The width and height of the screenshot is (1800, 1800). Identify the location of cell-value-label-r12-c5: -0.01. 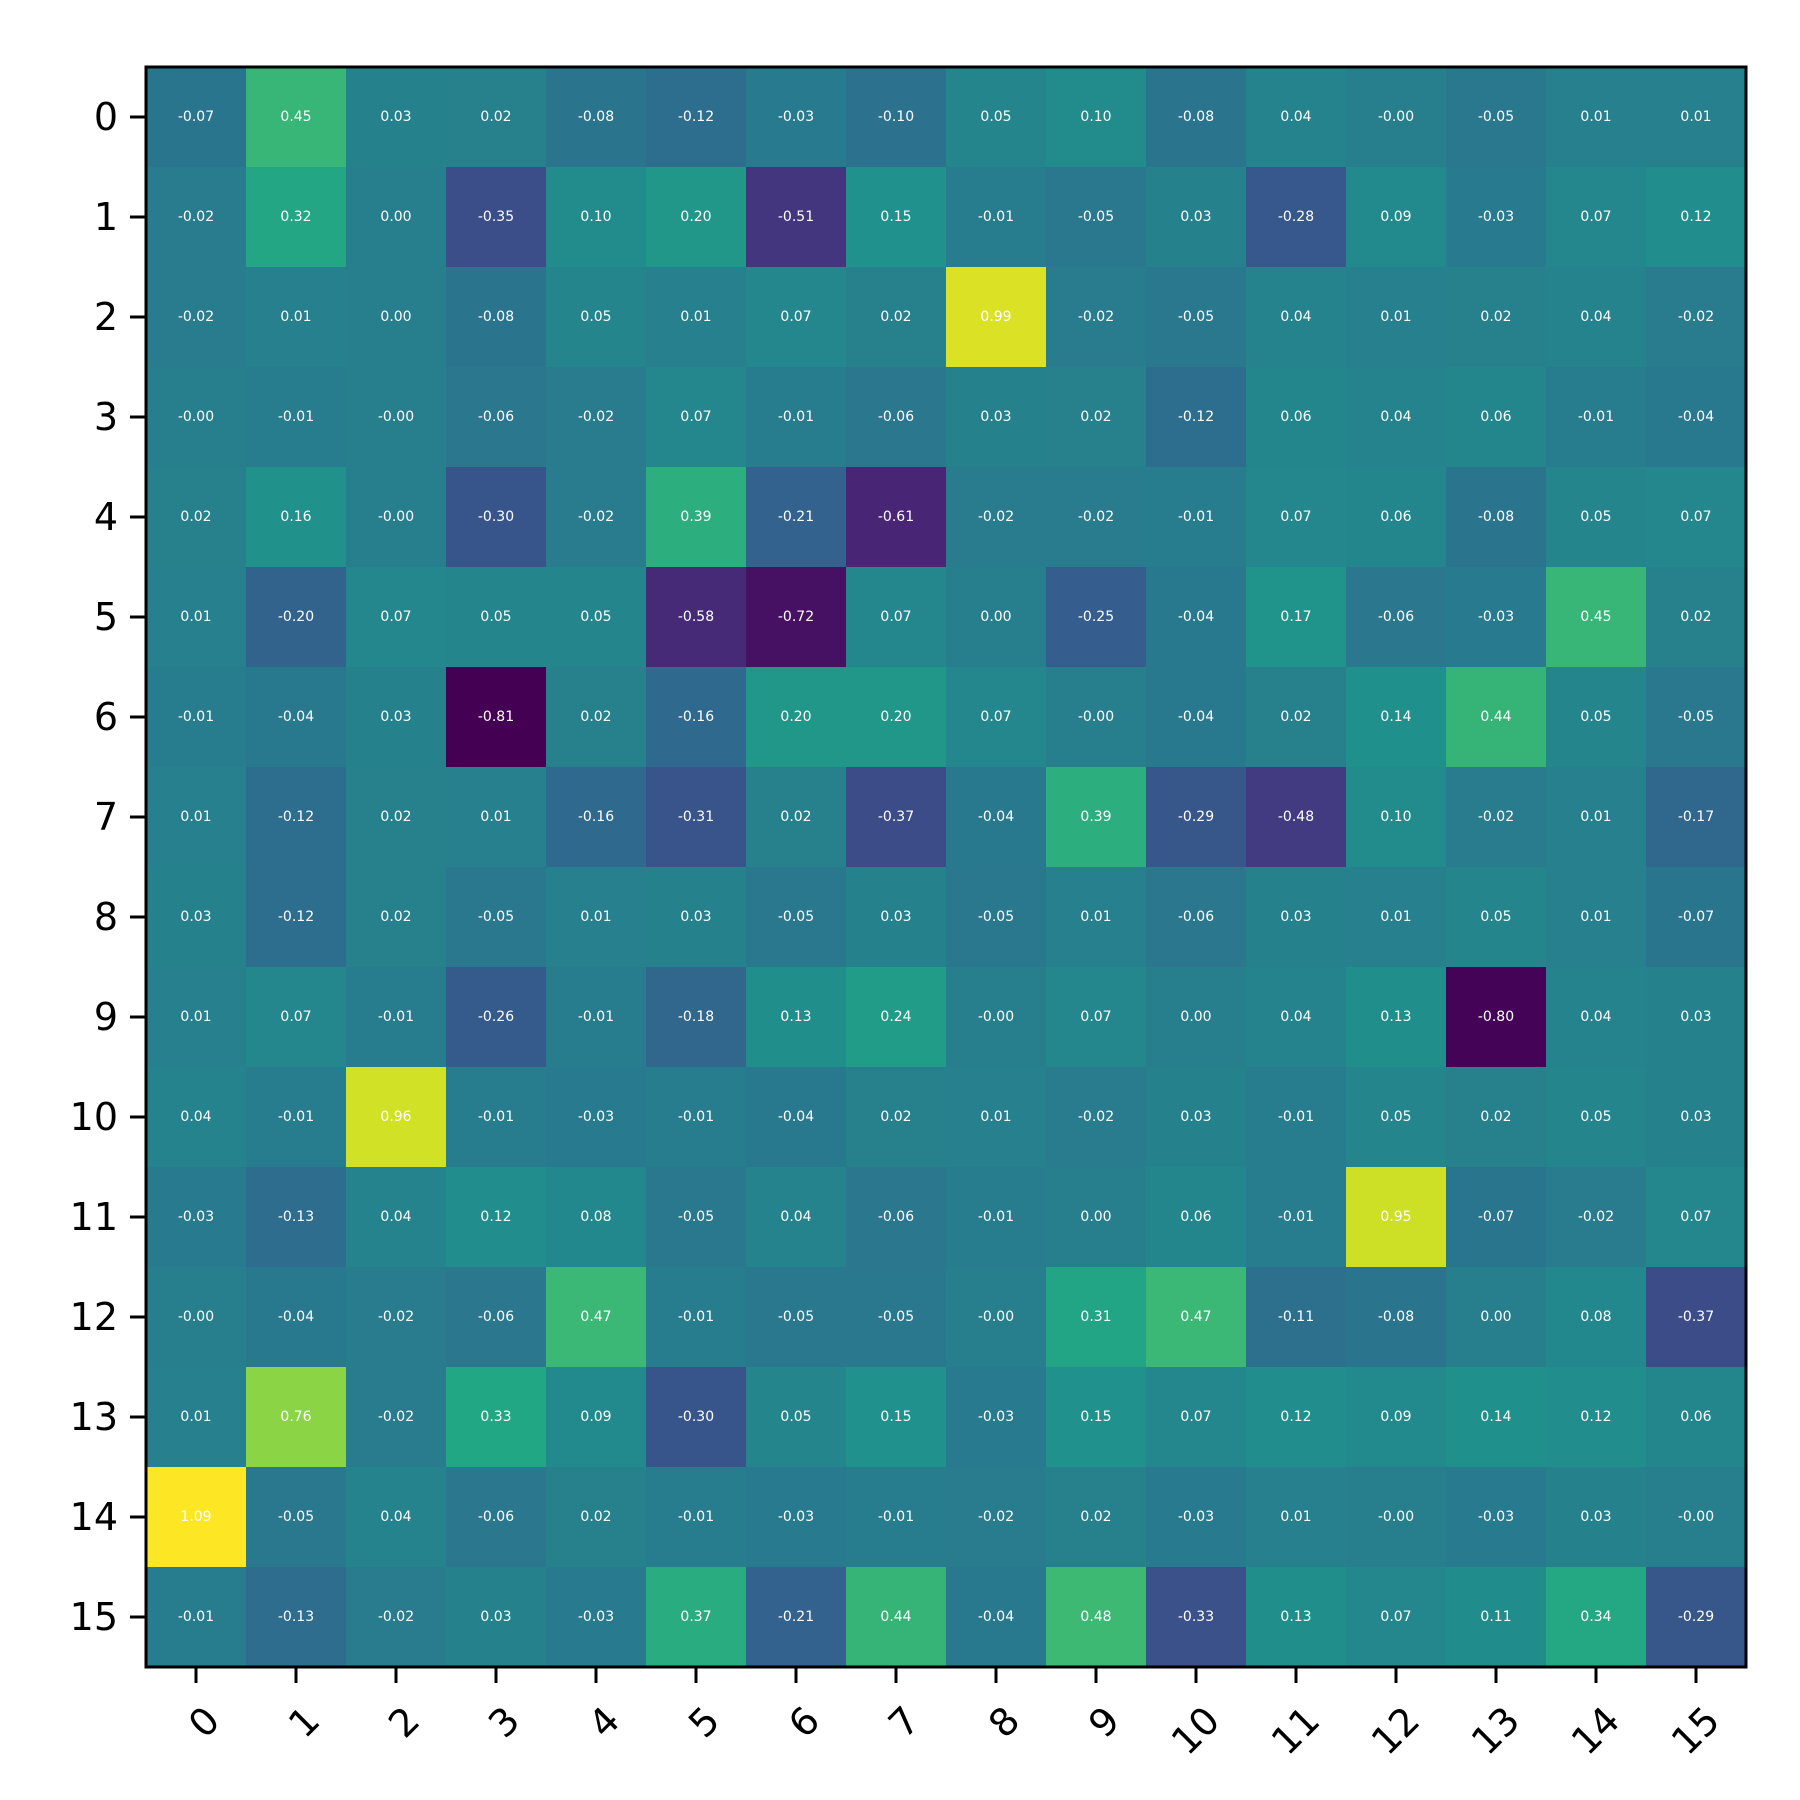
(696, 1317).